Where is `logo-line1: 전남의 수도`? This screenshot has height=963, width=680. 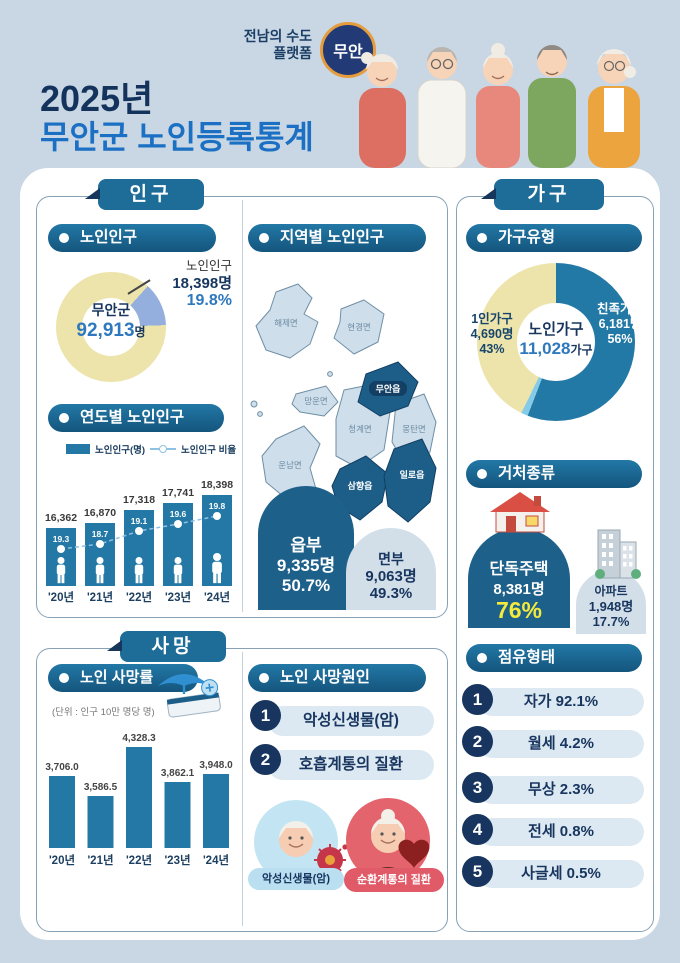
logo-line1: 전남의 수도 is located at coordinates (277, 36).